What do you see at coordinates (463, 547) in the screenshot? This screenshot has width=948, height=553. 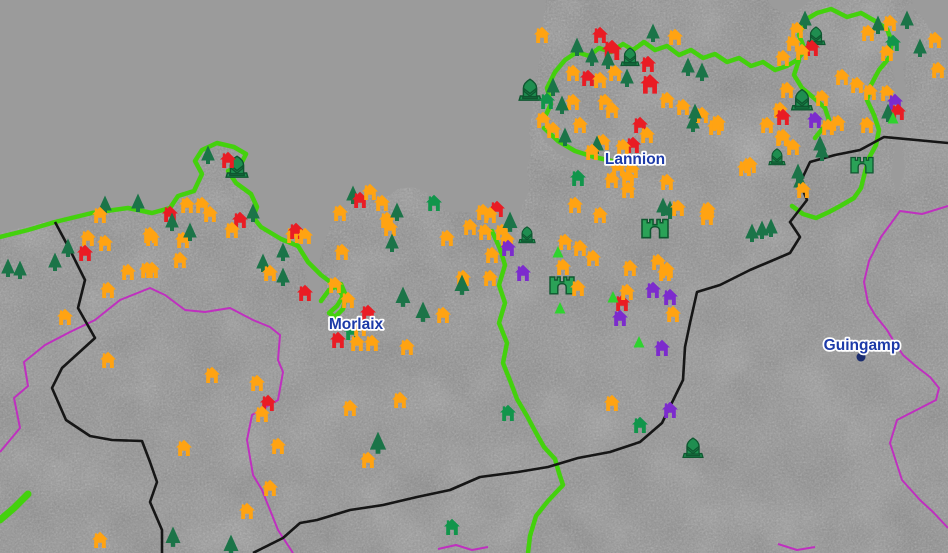 I see `district-boundary-bottom-a` at bounding box center [463, 547].